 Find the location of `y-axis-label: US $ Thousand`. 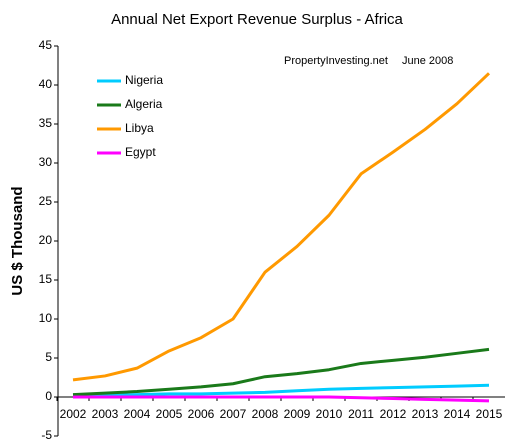

y-axis-label: US $ Thousand is located at coordinates (17, 240).